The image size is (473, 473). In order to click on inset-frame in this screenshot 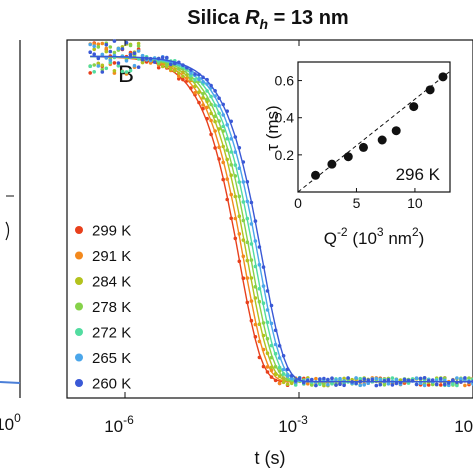, I will do `click(374, 127)`.